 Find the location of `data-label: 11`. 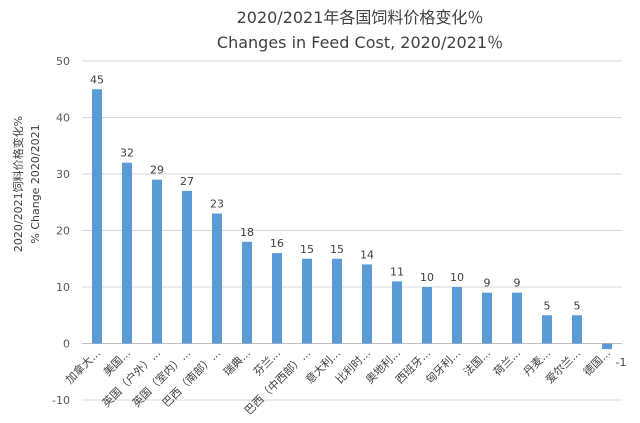

data-label: 11 is located at coordinates (397, 271).